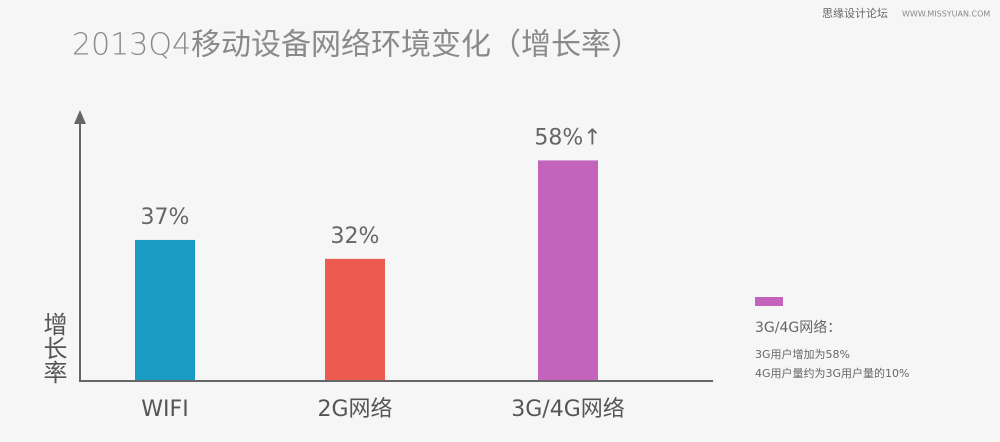 The height and width of the screenshot is (442, 1000). Describe the element at coordinates (356, 45) in the screenshot. I see `chart-title: 2013Q4移动设备网络环境变化（增长率）` at that location.